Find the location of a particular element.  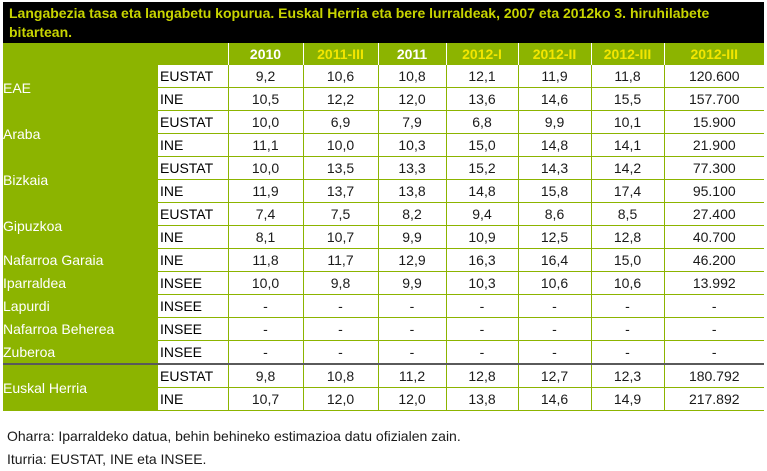

table-row: Araba EUSTAT 10,0 6,9 7,9 6,8 9,9 10,1 15.900 is located at coordinates (383, 133).